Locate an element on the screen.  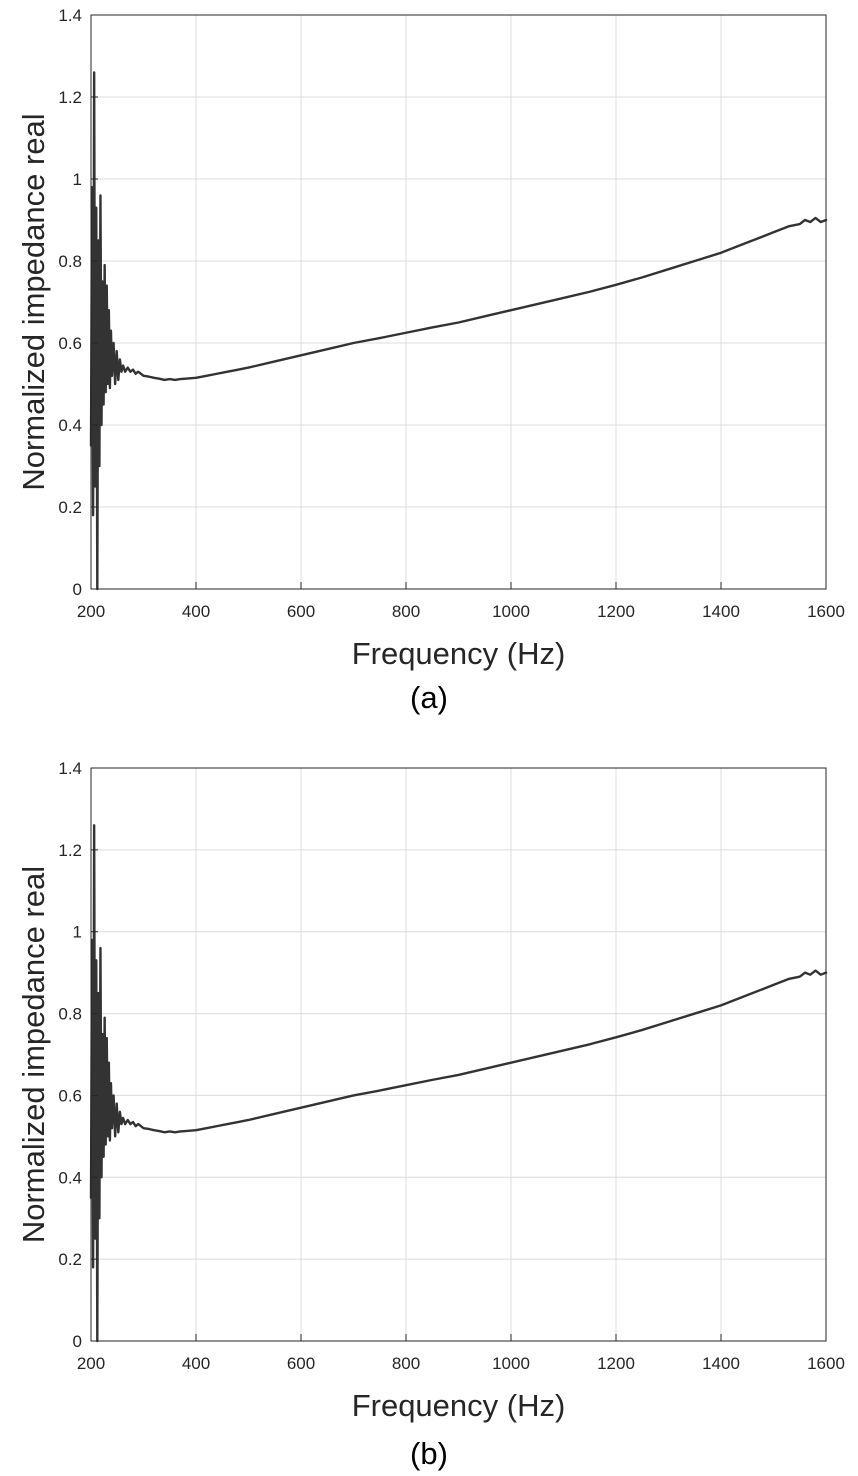
panel-caption: (b) is located at coordinates (429, 1453).